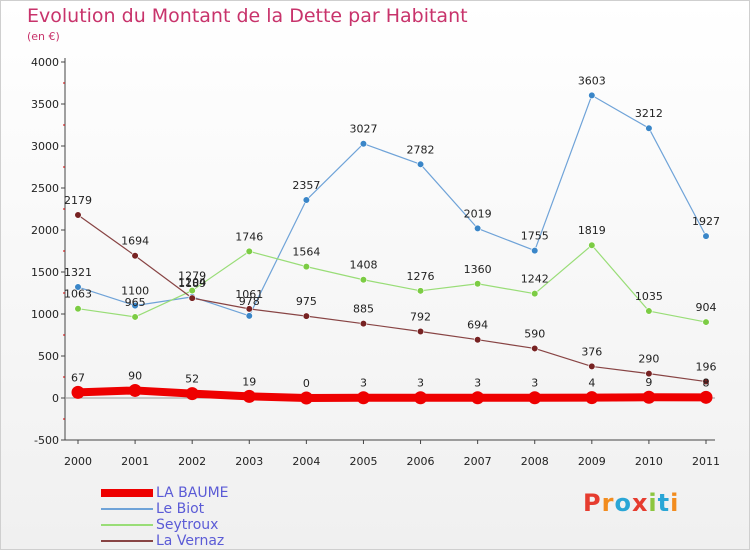 The height and width of the screenshot is (550, 750). Describe the element at coordinates (648, 382) in the screenshot. I see `data-label: 9` at that location.